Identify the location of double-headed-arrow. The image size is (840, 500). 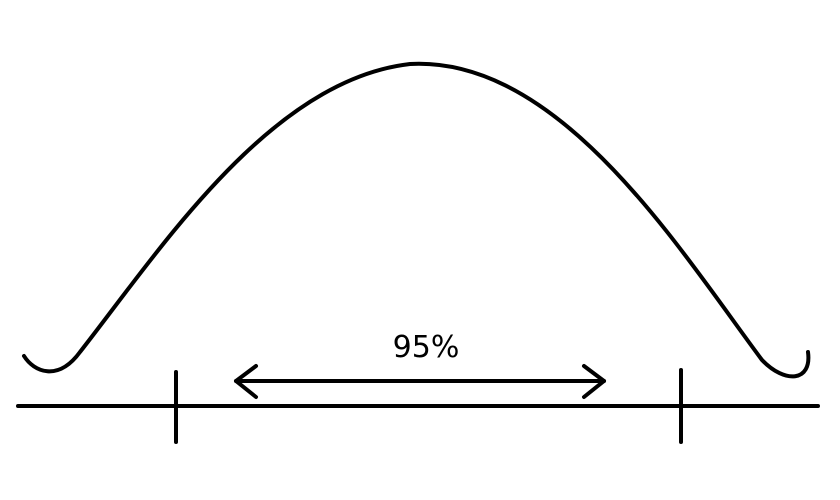
(420, 381).